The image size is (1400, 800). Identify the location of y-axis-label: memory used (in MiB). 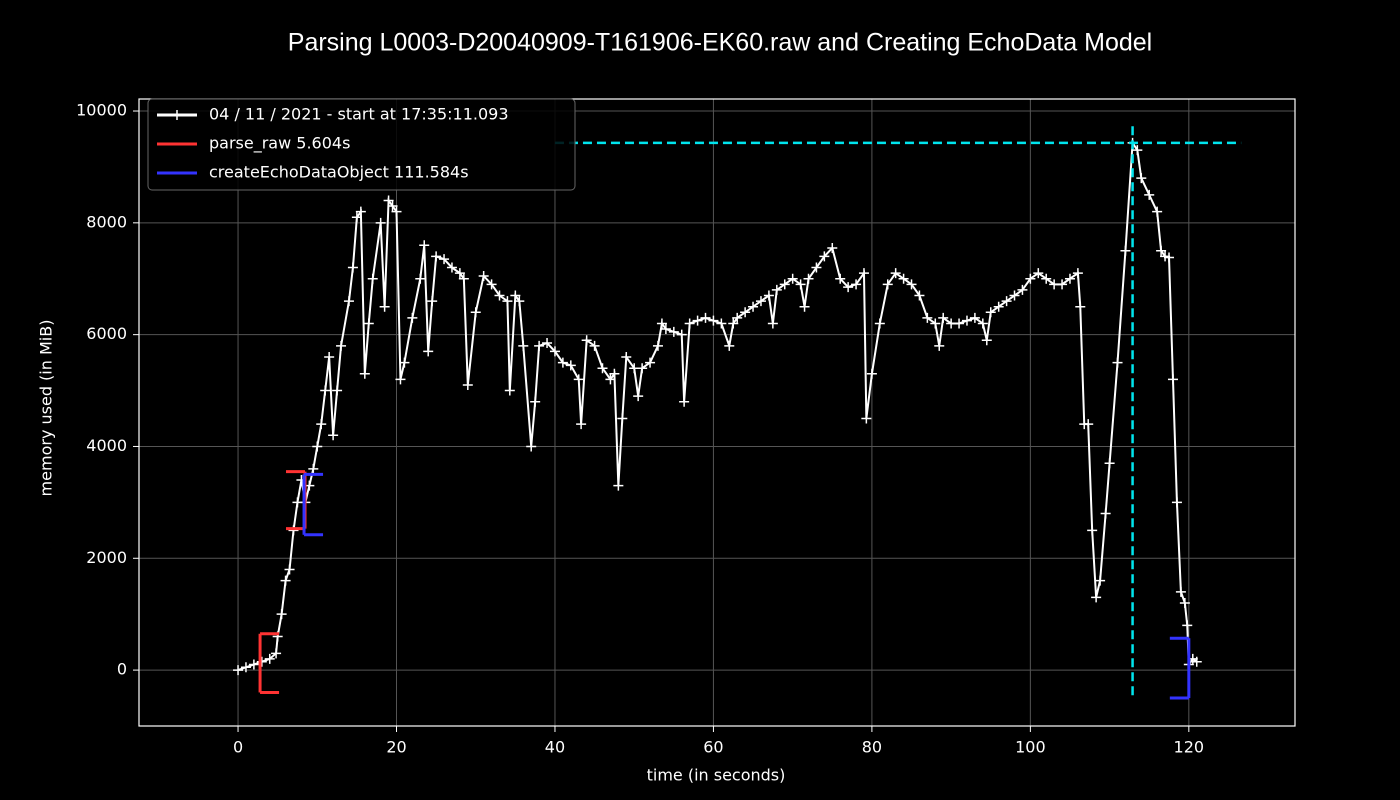
(46, 408).